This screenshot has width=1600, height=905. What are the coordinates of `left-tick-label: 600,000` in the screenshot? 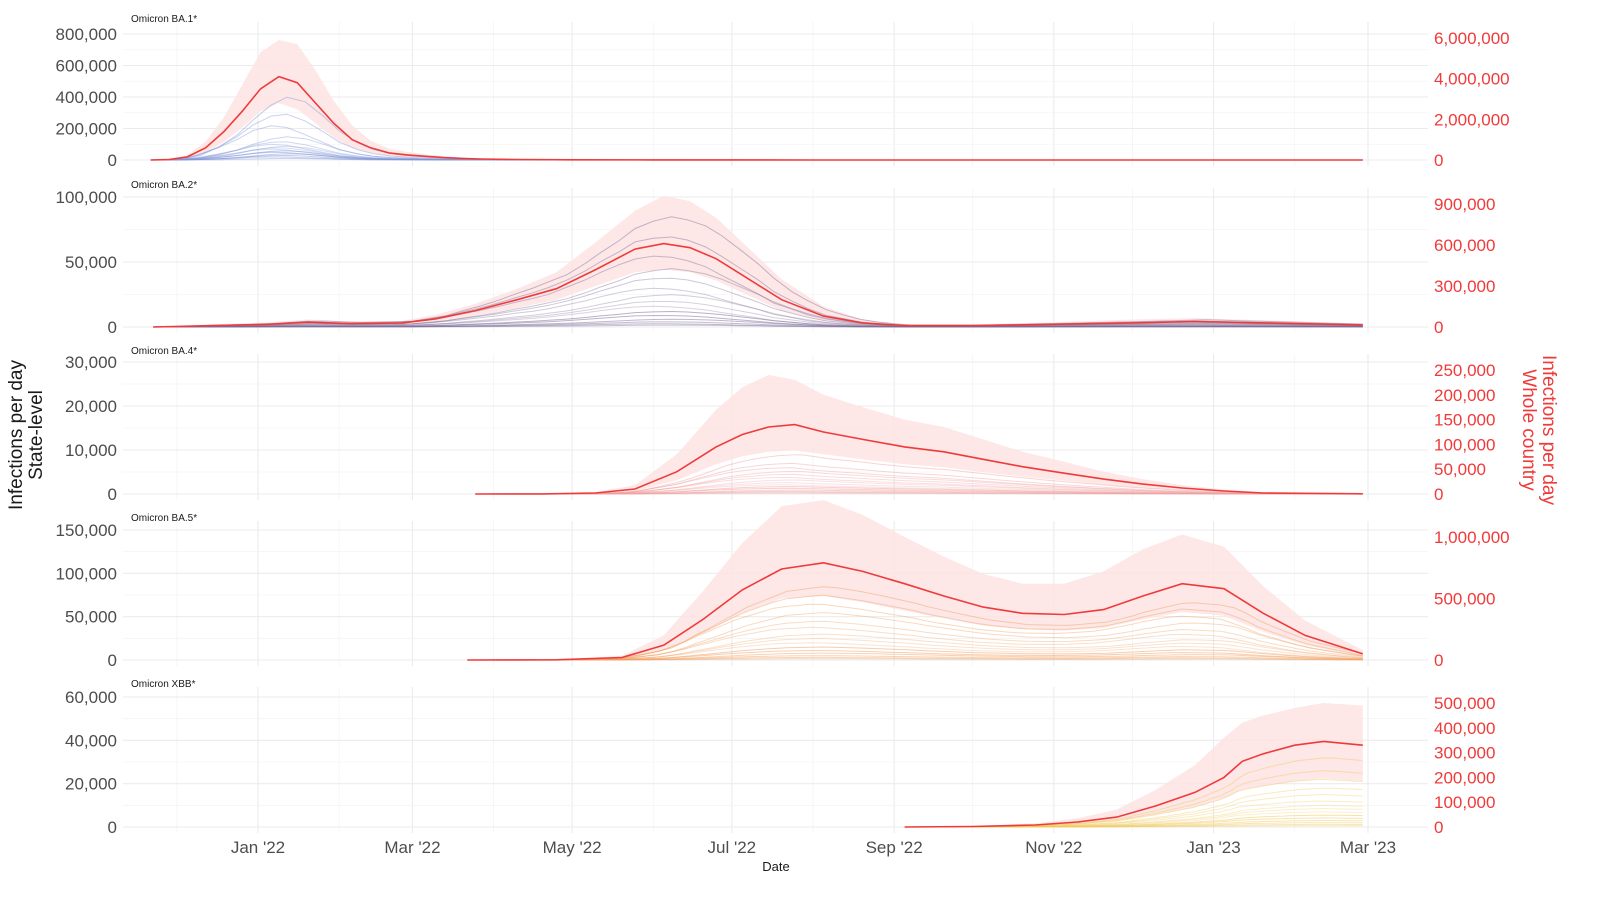 It's located at (86, 66).